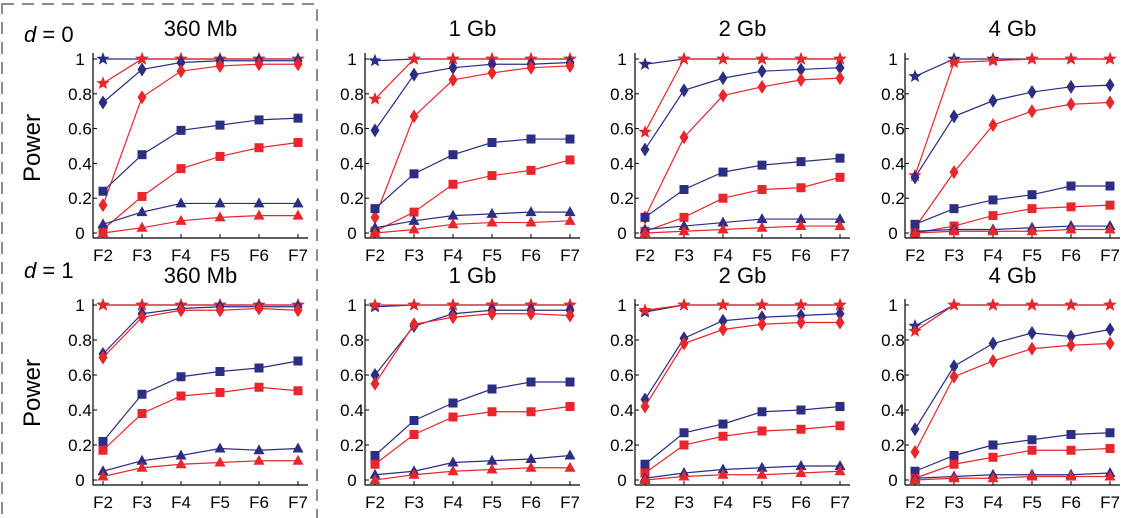 The image size is (1140, 518). What do you see at coordinates (915, 255) in the screenshot?
I see `x-tick-label: F2` at bounding box center [915, 255].